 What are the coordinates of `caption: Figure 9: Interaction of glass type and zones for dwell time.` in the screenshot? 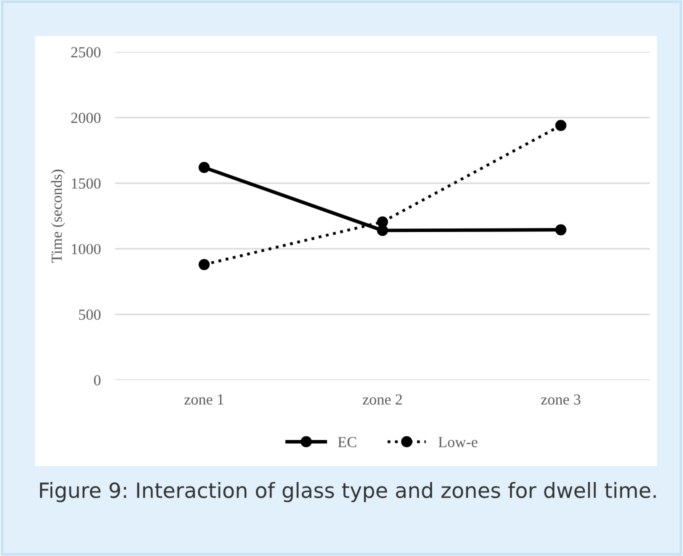 It's located at (348, 492).